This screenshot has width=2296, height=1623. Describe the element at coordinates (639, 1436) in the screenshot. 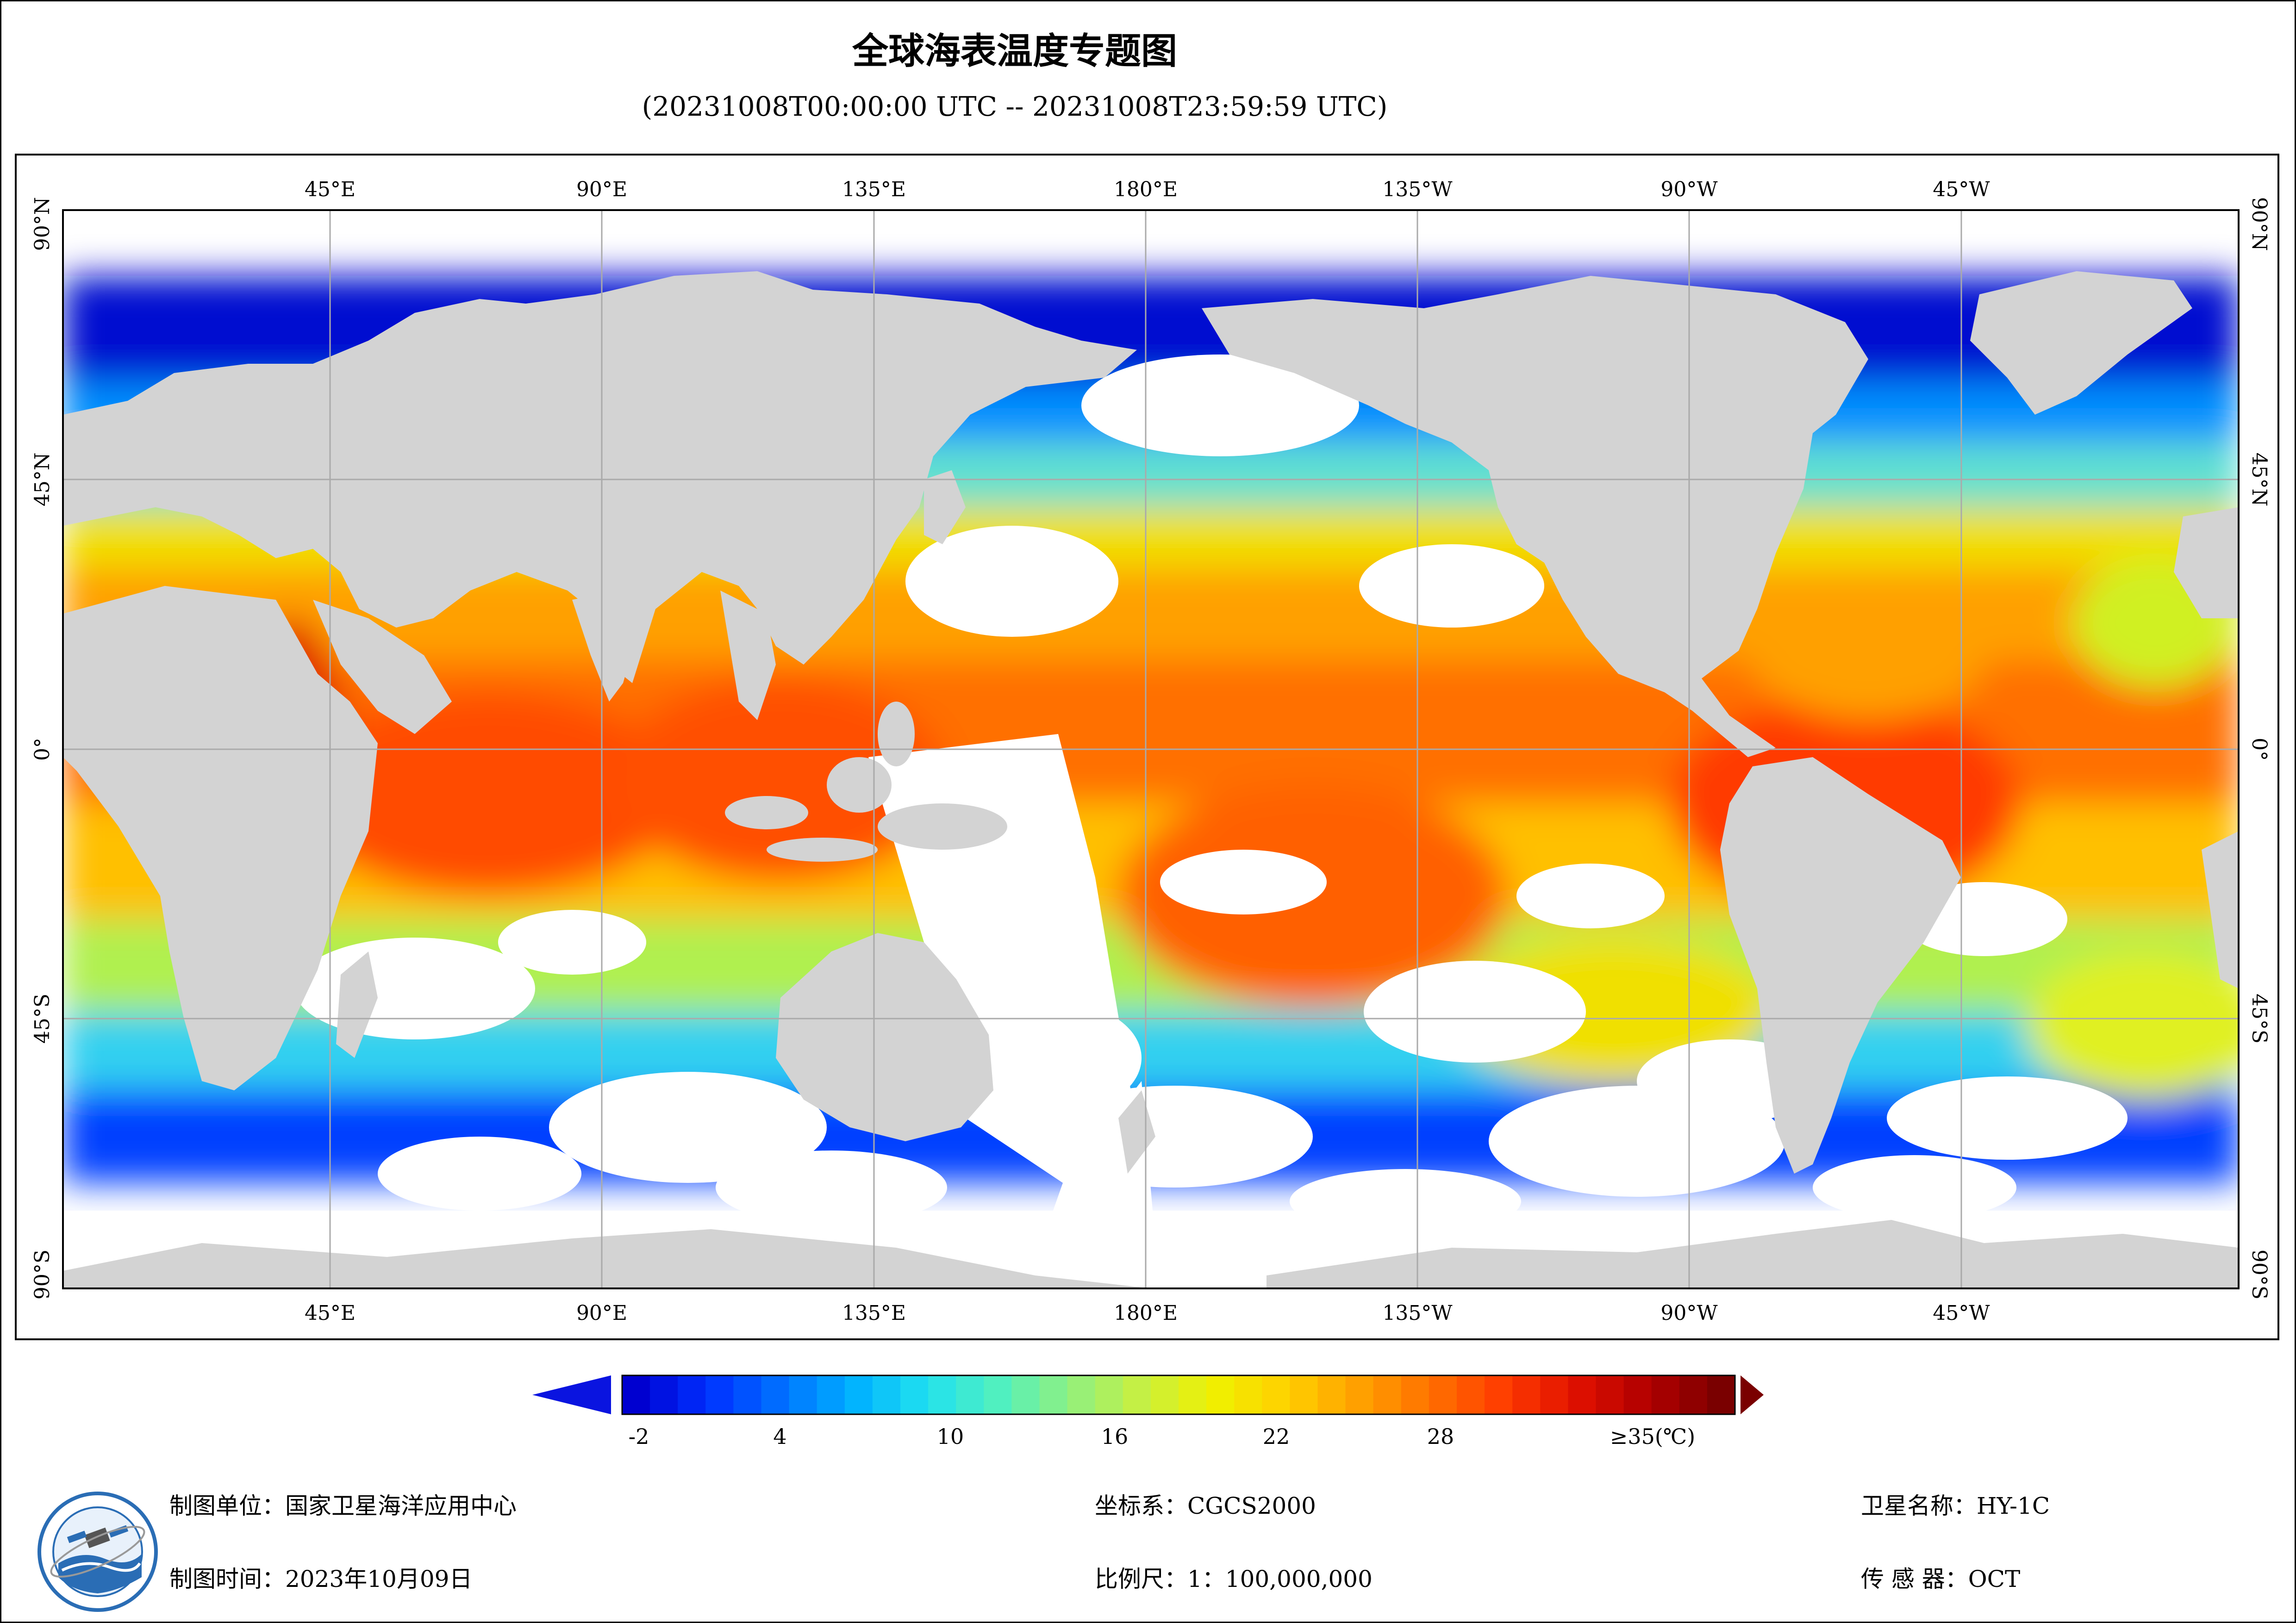

I see `legend-tick-label: -2` at that location.